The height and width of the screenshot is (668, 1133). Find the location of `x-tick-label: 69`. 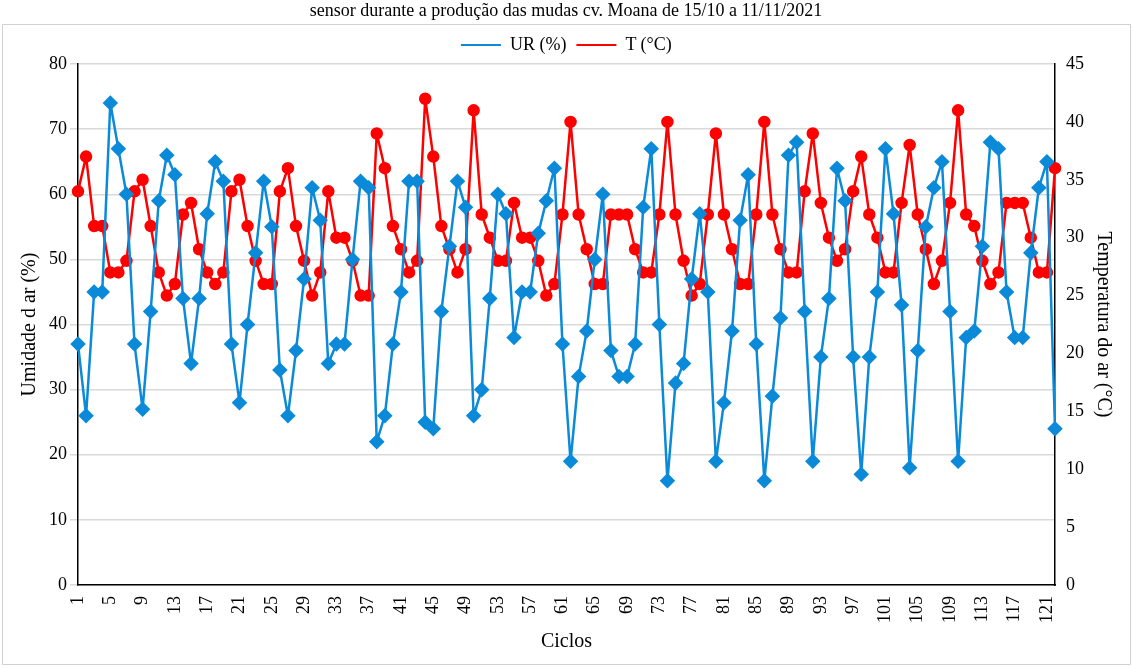

x-tick-label: 69 is located at coordinates (625, 605).